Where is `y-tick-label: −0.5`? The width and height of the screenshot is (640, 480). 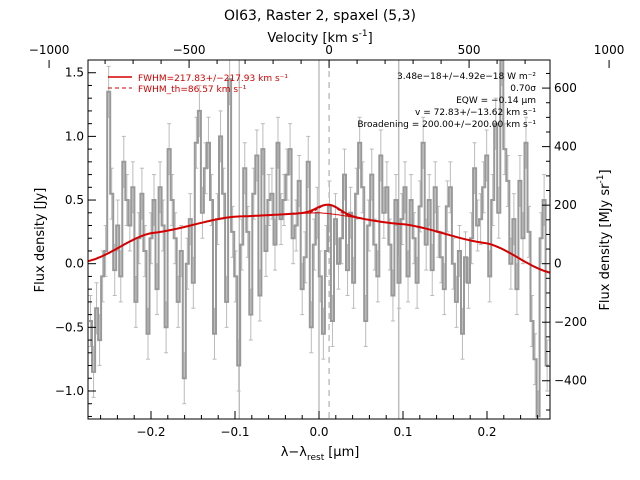
y-tick-label: −0.5 is located at coordinates (69, 327).